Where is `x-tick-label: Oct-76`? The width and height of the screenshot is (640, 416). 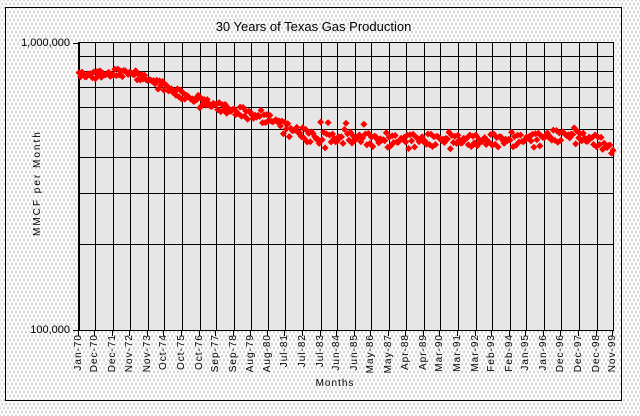 x-tick-label: Oct-76 is located at coordinates (199, 352).